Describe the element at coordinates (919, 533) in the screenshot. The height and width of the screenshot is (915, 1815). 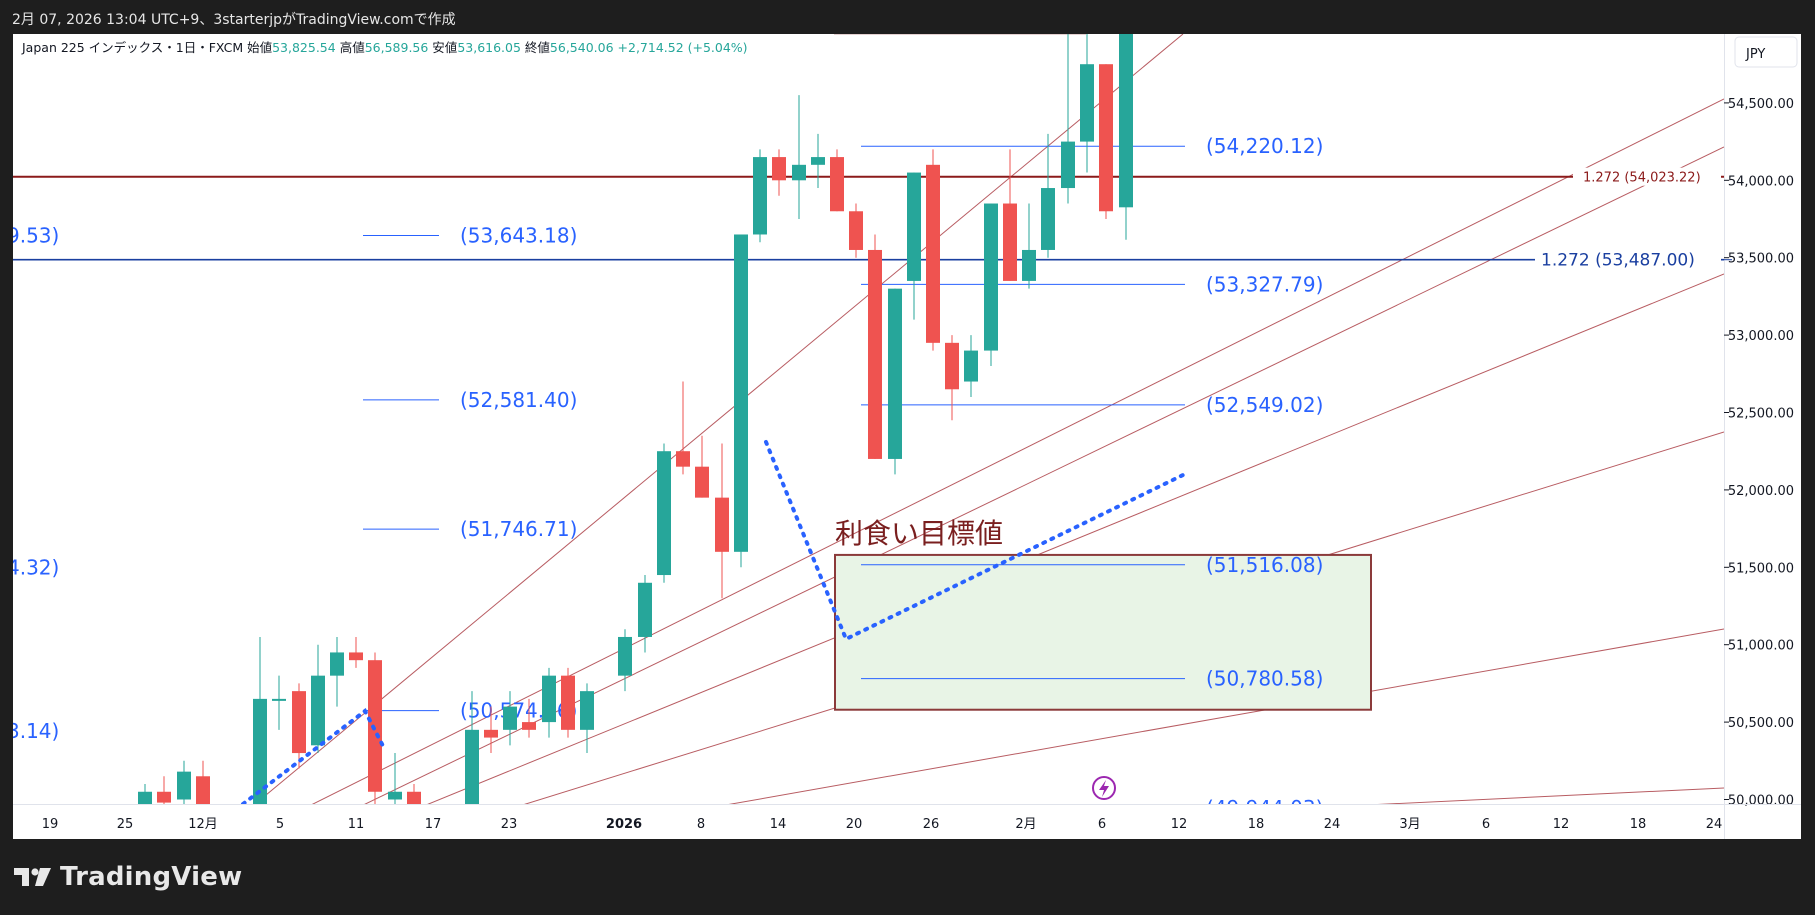
I see `lower-target-zone-title: 利食い目標値` at that location.